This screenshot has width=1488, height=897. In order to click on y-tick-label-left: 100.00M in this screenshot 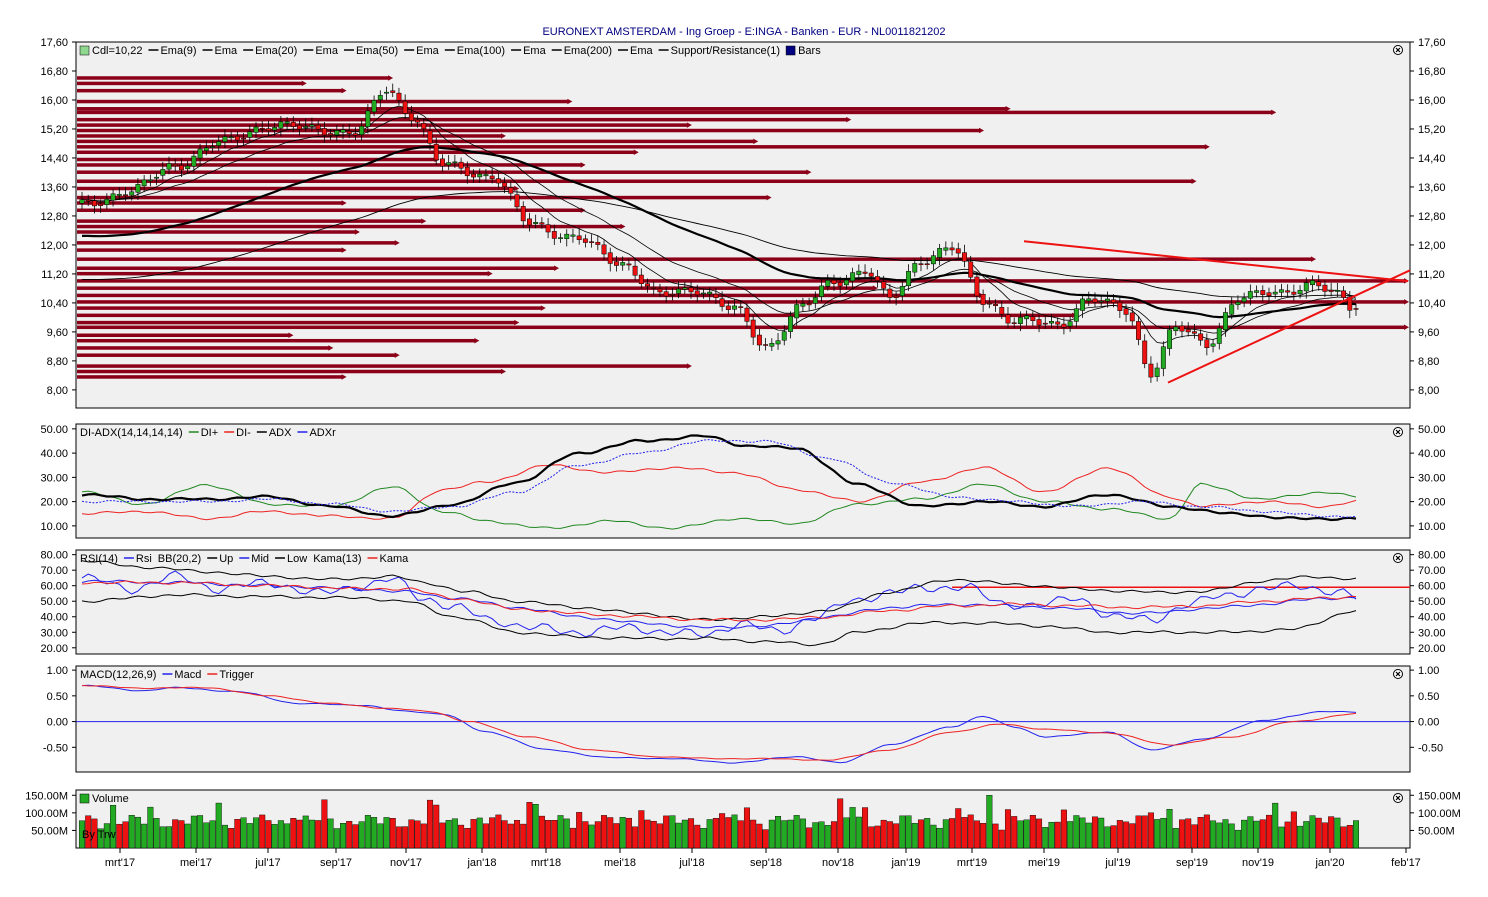, I will do `click(46, 814)`.